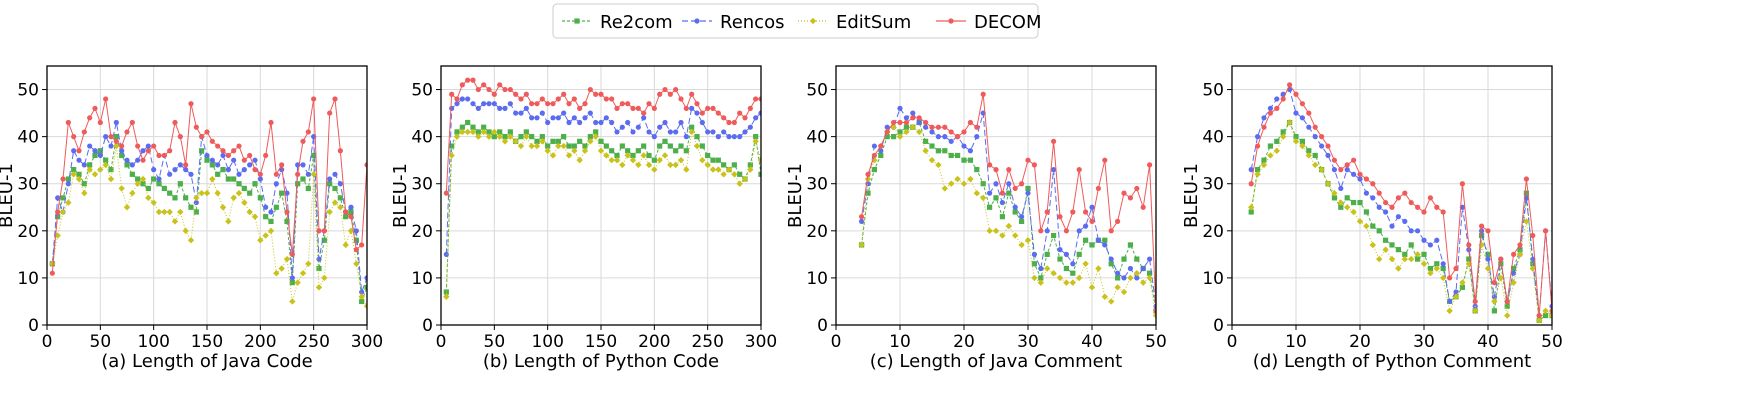 The image size is (1739, 412). I want to click on y-axis-label: BLEU-1, so click(795, 195).